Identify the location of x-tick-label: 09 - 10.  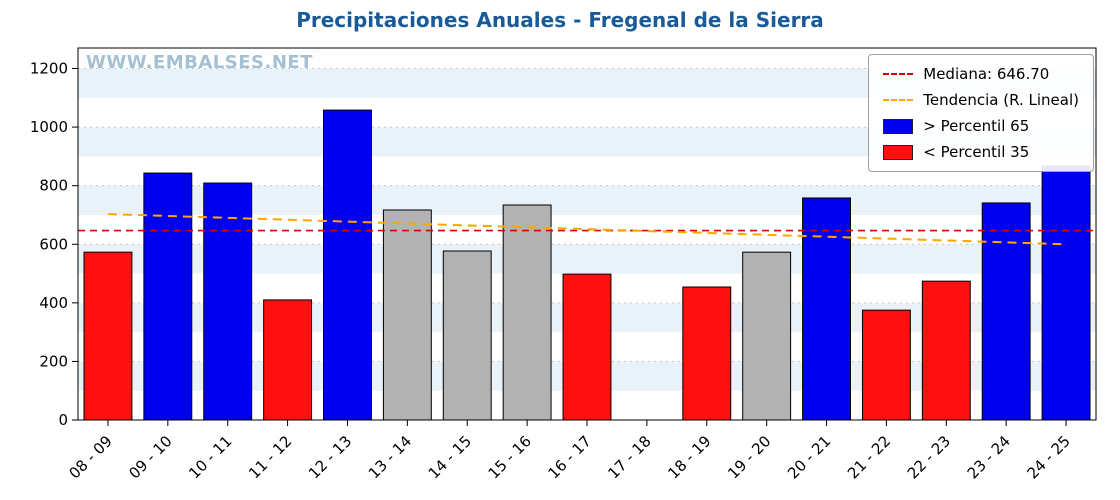
(150, 457).